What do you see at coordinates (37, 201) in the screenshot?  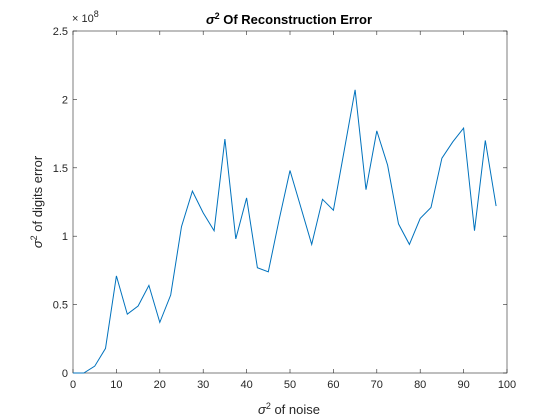 I see `y-axis-label: σ2 of digits error` at bounding box center [37, 201].